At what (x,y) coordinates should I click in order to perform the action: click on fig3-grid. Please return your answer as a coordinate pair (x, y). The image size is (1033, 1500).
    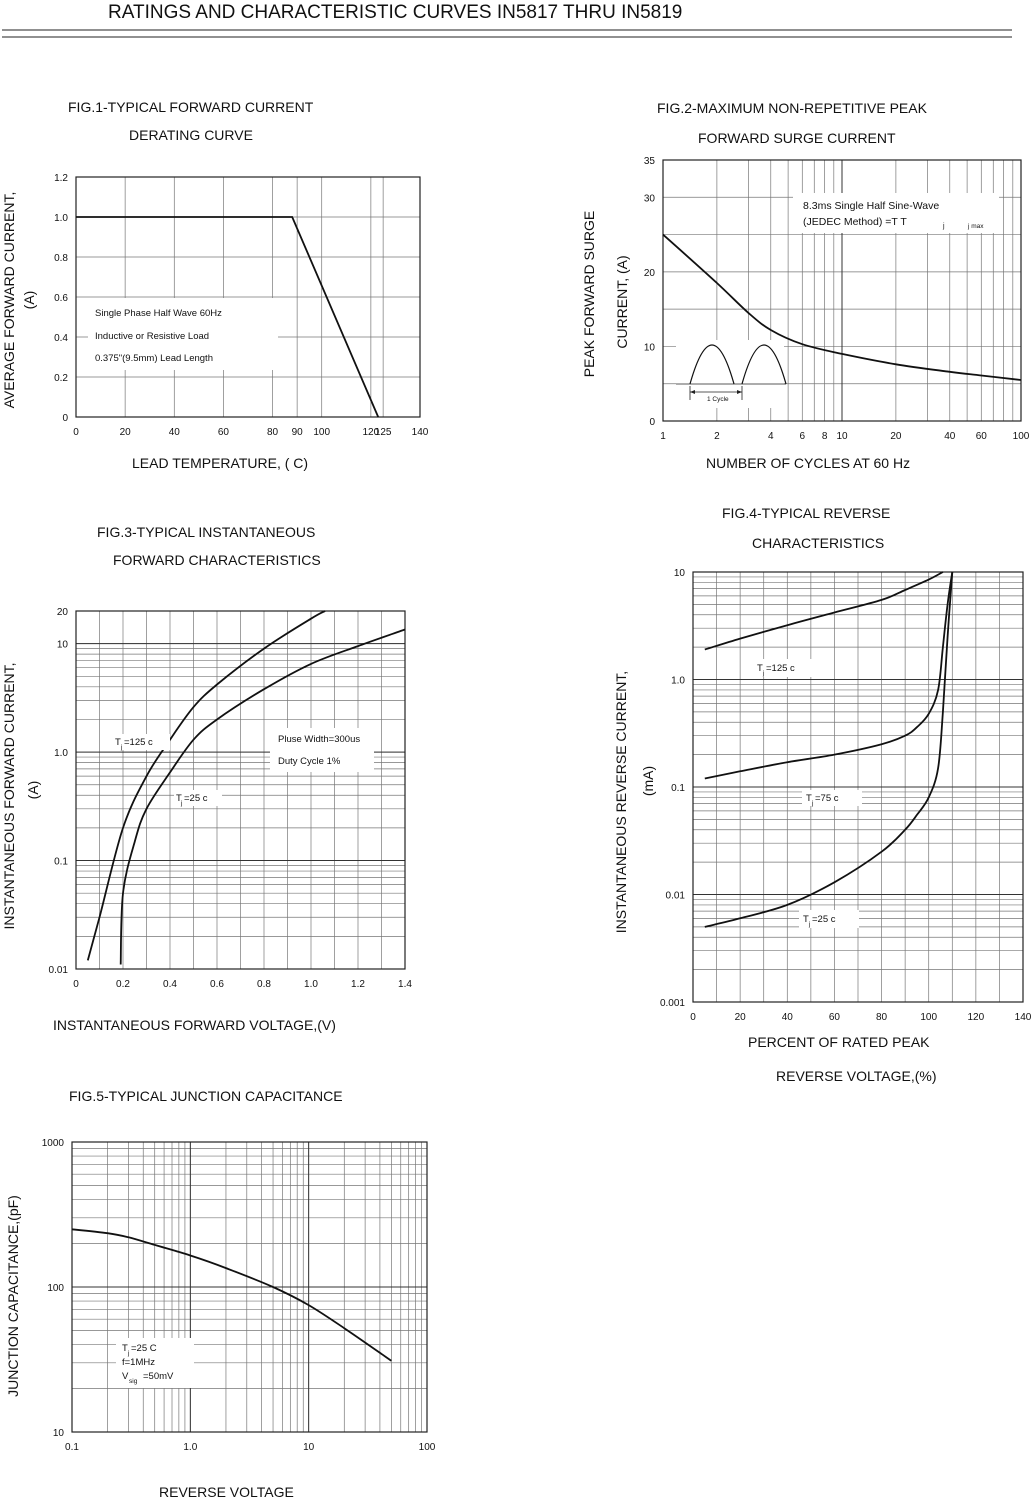
    Looking at the image, I should click on (240, 790).